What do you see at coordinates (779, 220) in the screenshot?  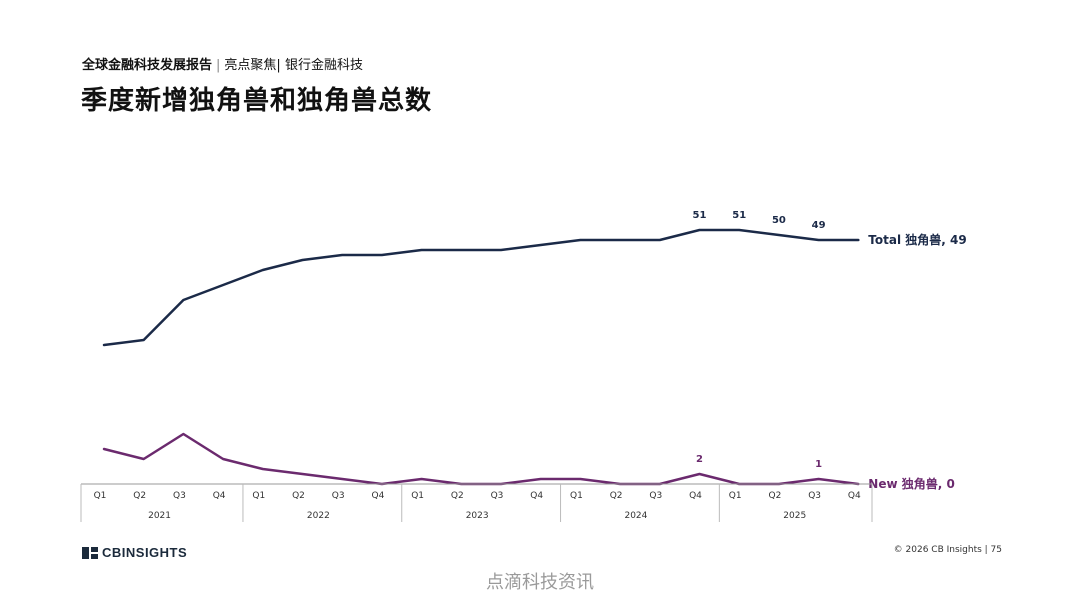 I see `data-label: 50` at bounding box center [779, 220].